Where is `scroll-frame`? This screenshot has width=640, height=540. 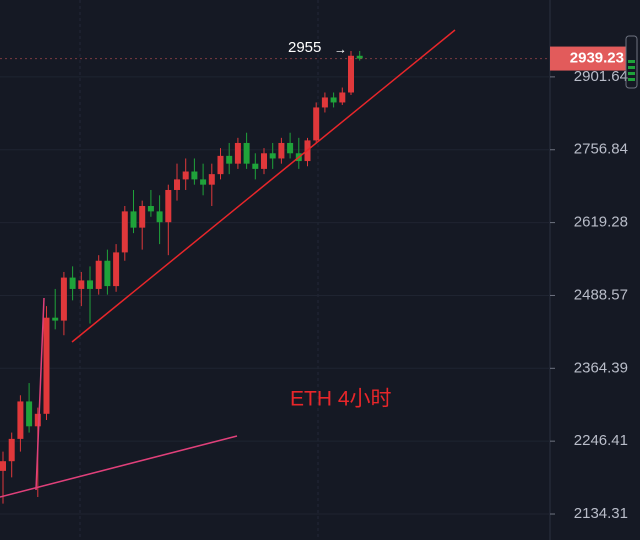
scroll-frame is located at coordinates (631, 62).